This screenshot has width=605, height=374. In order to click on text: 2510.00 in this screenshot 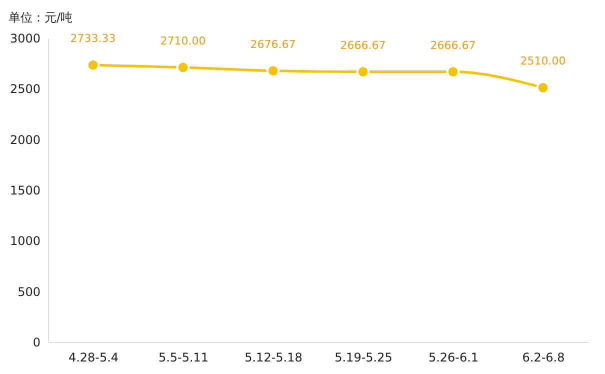, I will do `click(543, 61)`.